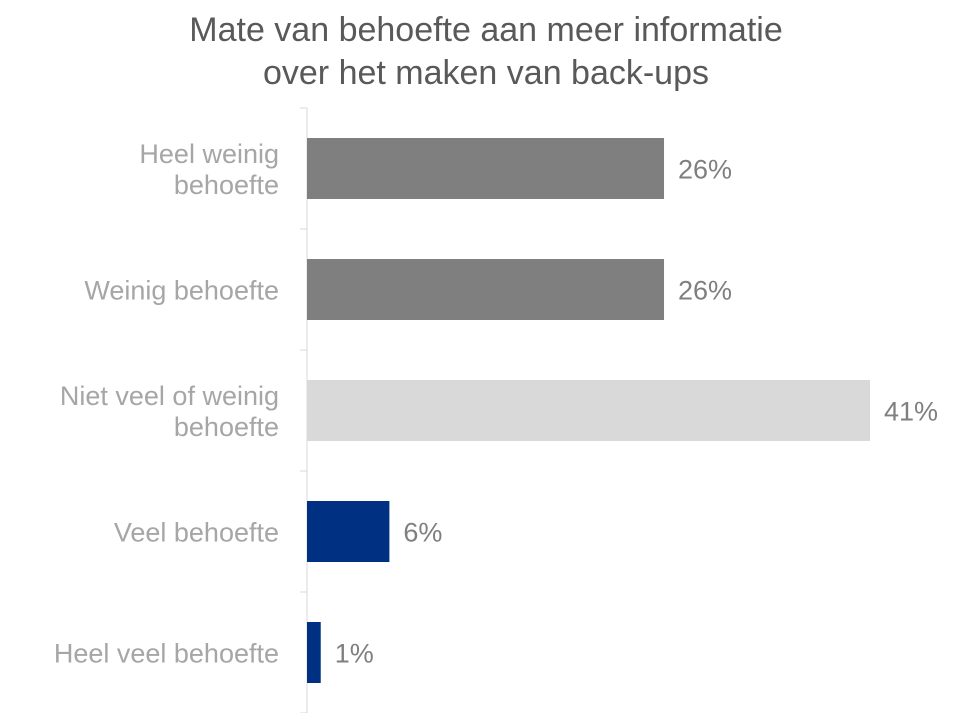  Describe the element at coordinates (166, 654) in the screenshot. I see `category-label: Heel veel behoefte` at that location.